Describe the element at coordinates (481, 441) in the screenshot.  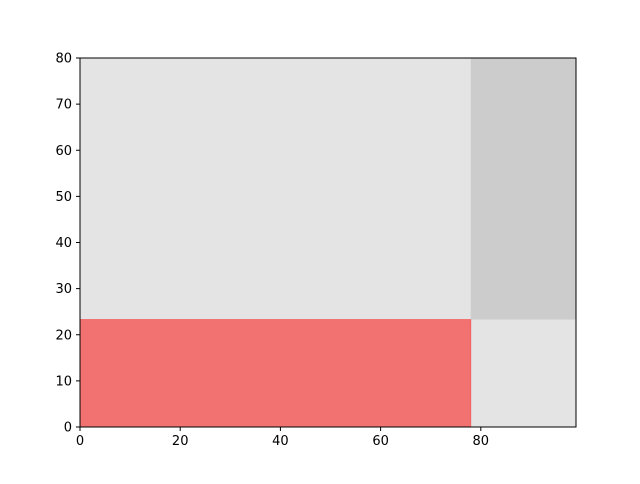
I see `x-tick-label: 80` at that location.